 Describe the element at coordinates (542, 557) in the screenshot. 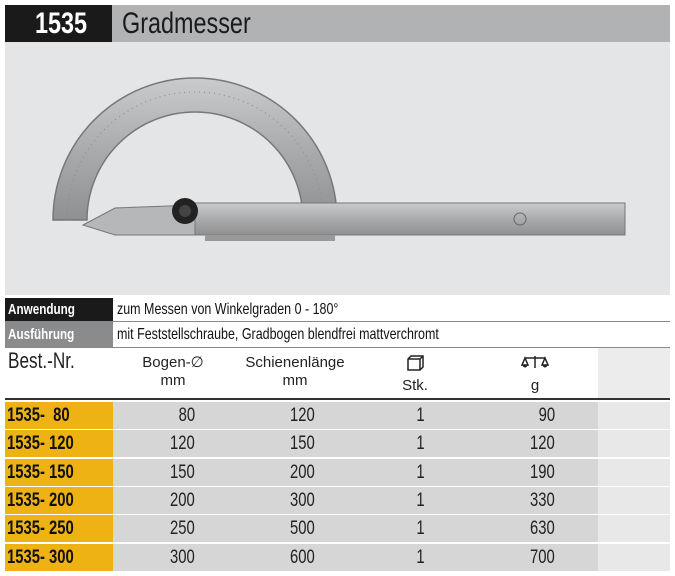

I see `weight-text: 700` at that location.